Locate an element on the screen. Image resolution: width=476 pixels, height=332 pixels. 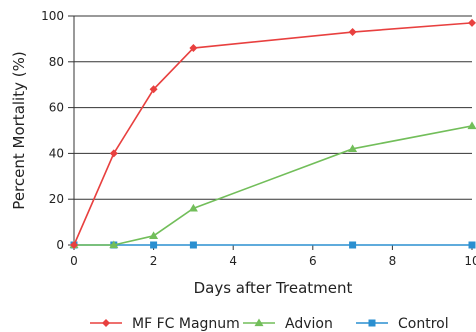
y-axis-title: Percent Mortality (%) is located at coordinates (19, 130).